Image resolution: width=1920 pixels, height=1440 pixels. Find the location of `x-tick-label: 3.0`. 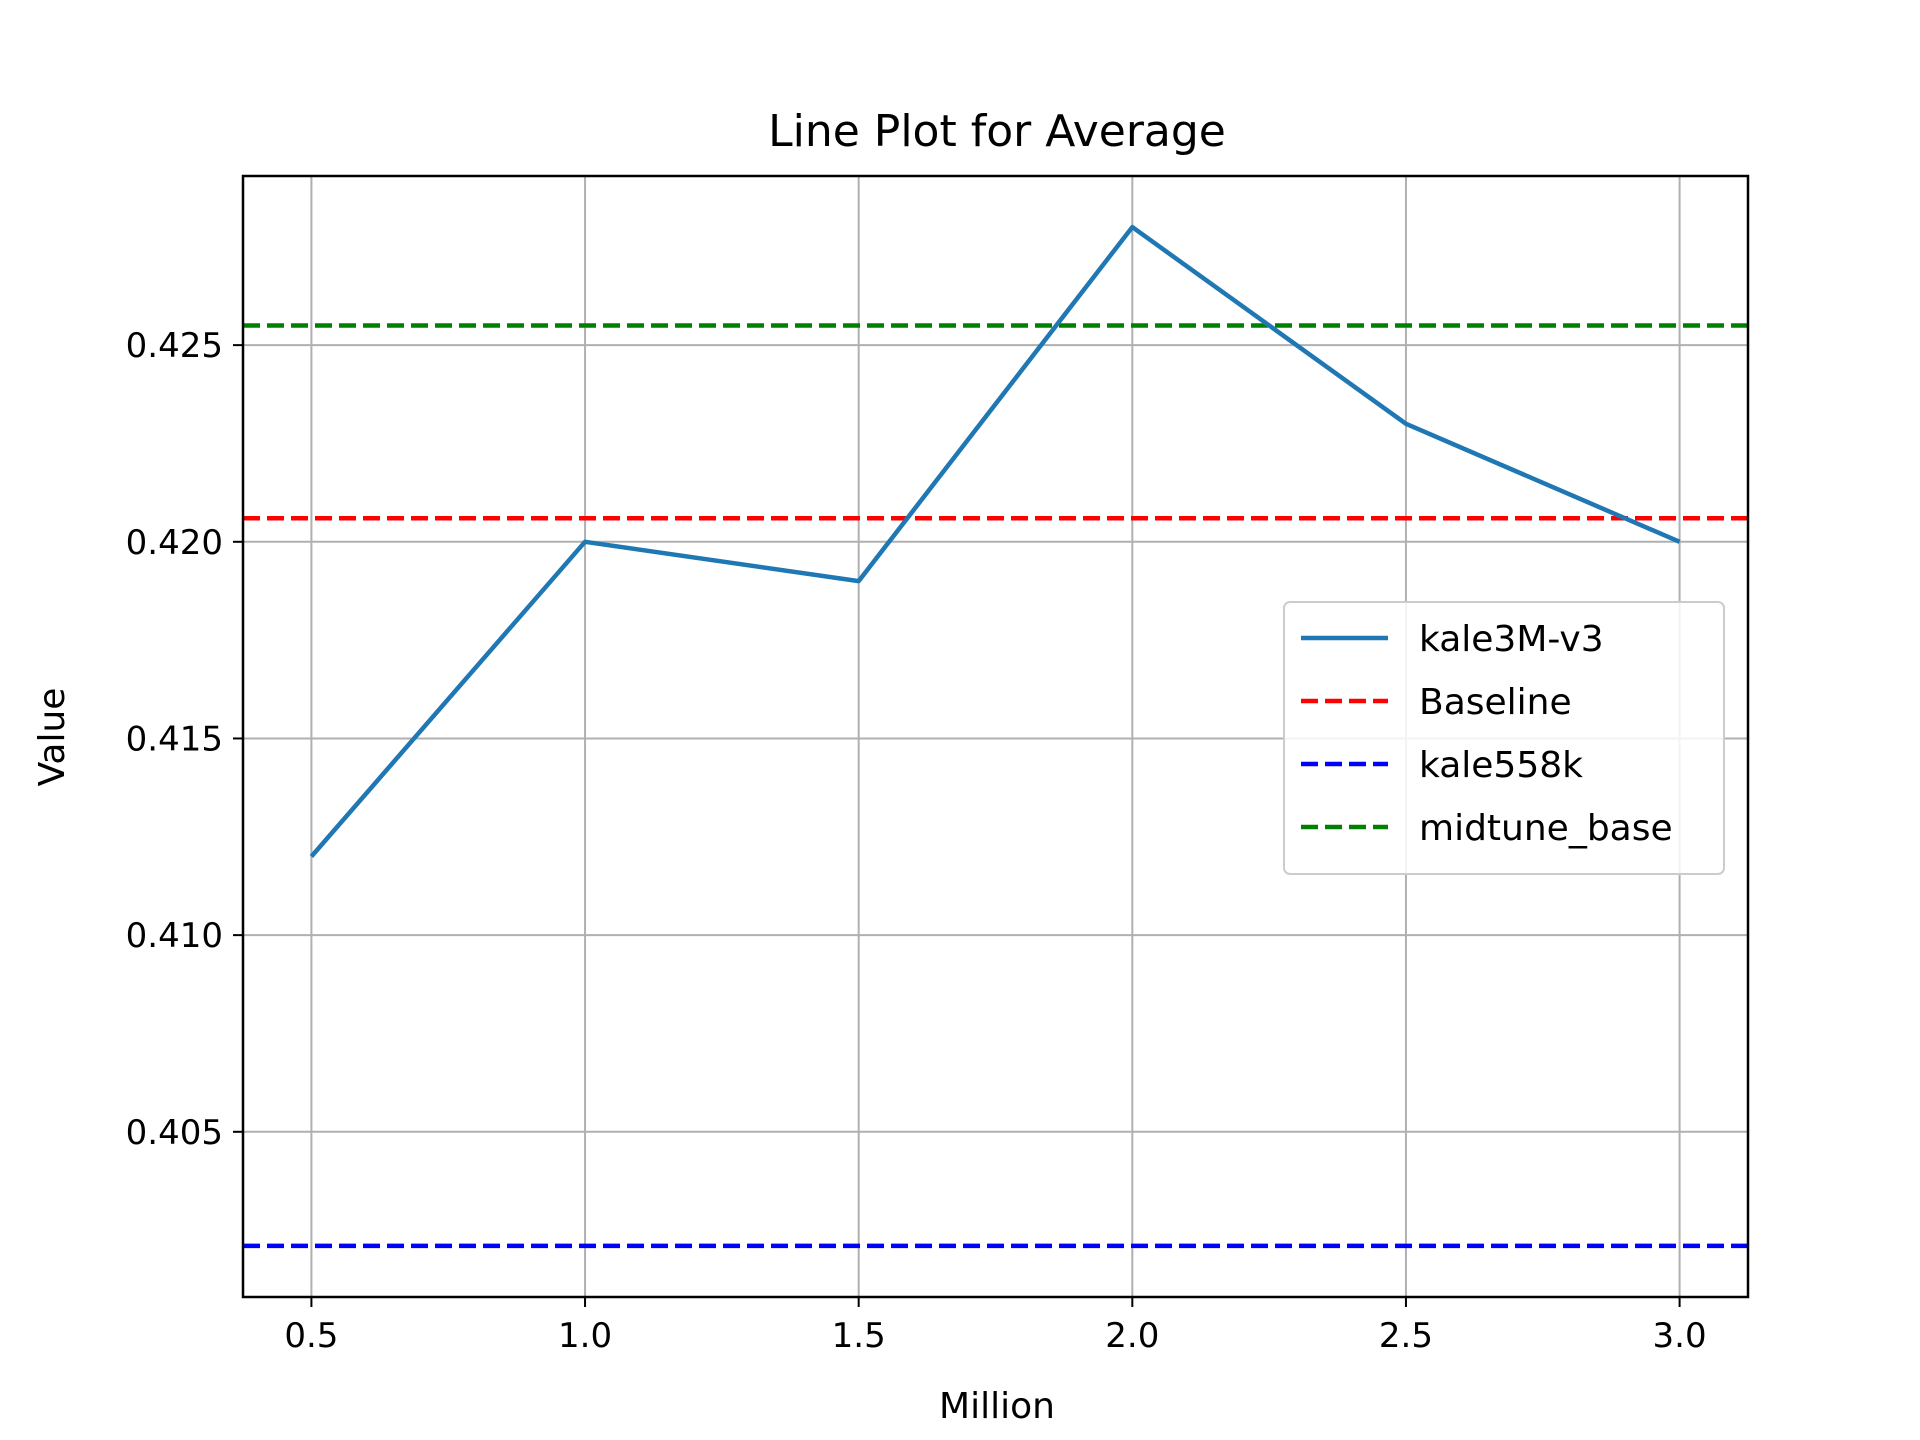

x-tick-label: 3.0 is located at coordinates (1680, 1336).